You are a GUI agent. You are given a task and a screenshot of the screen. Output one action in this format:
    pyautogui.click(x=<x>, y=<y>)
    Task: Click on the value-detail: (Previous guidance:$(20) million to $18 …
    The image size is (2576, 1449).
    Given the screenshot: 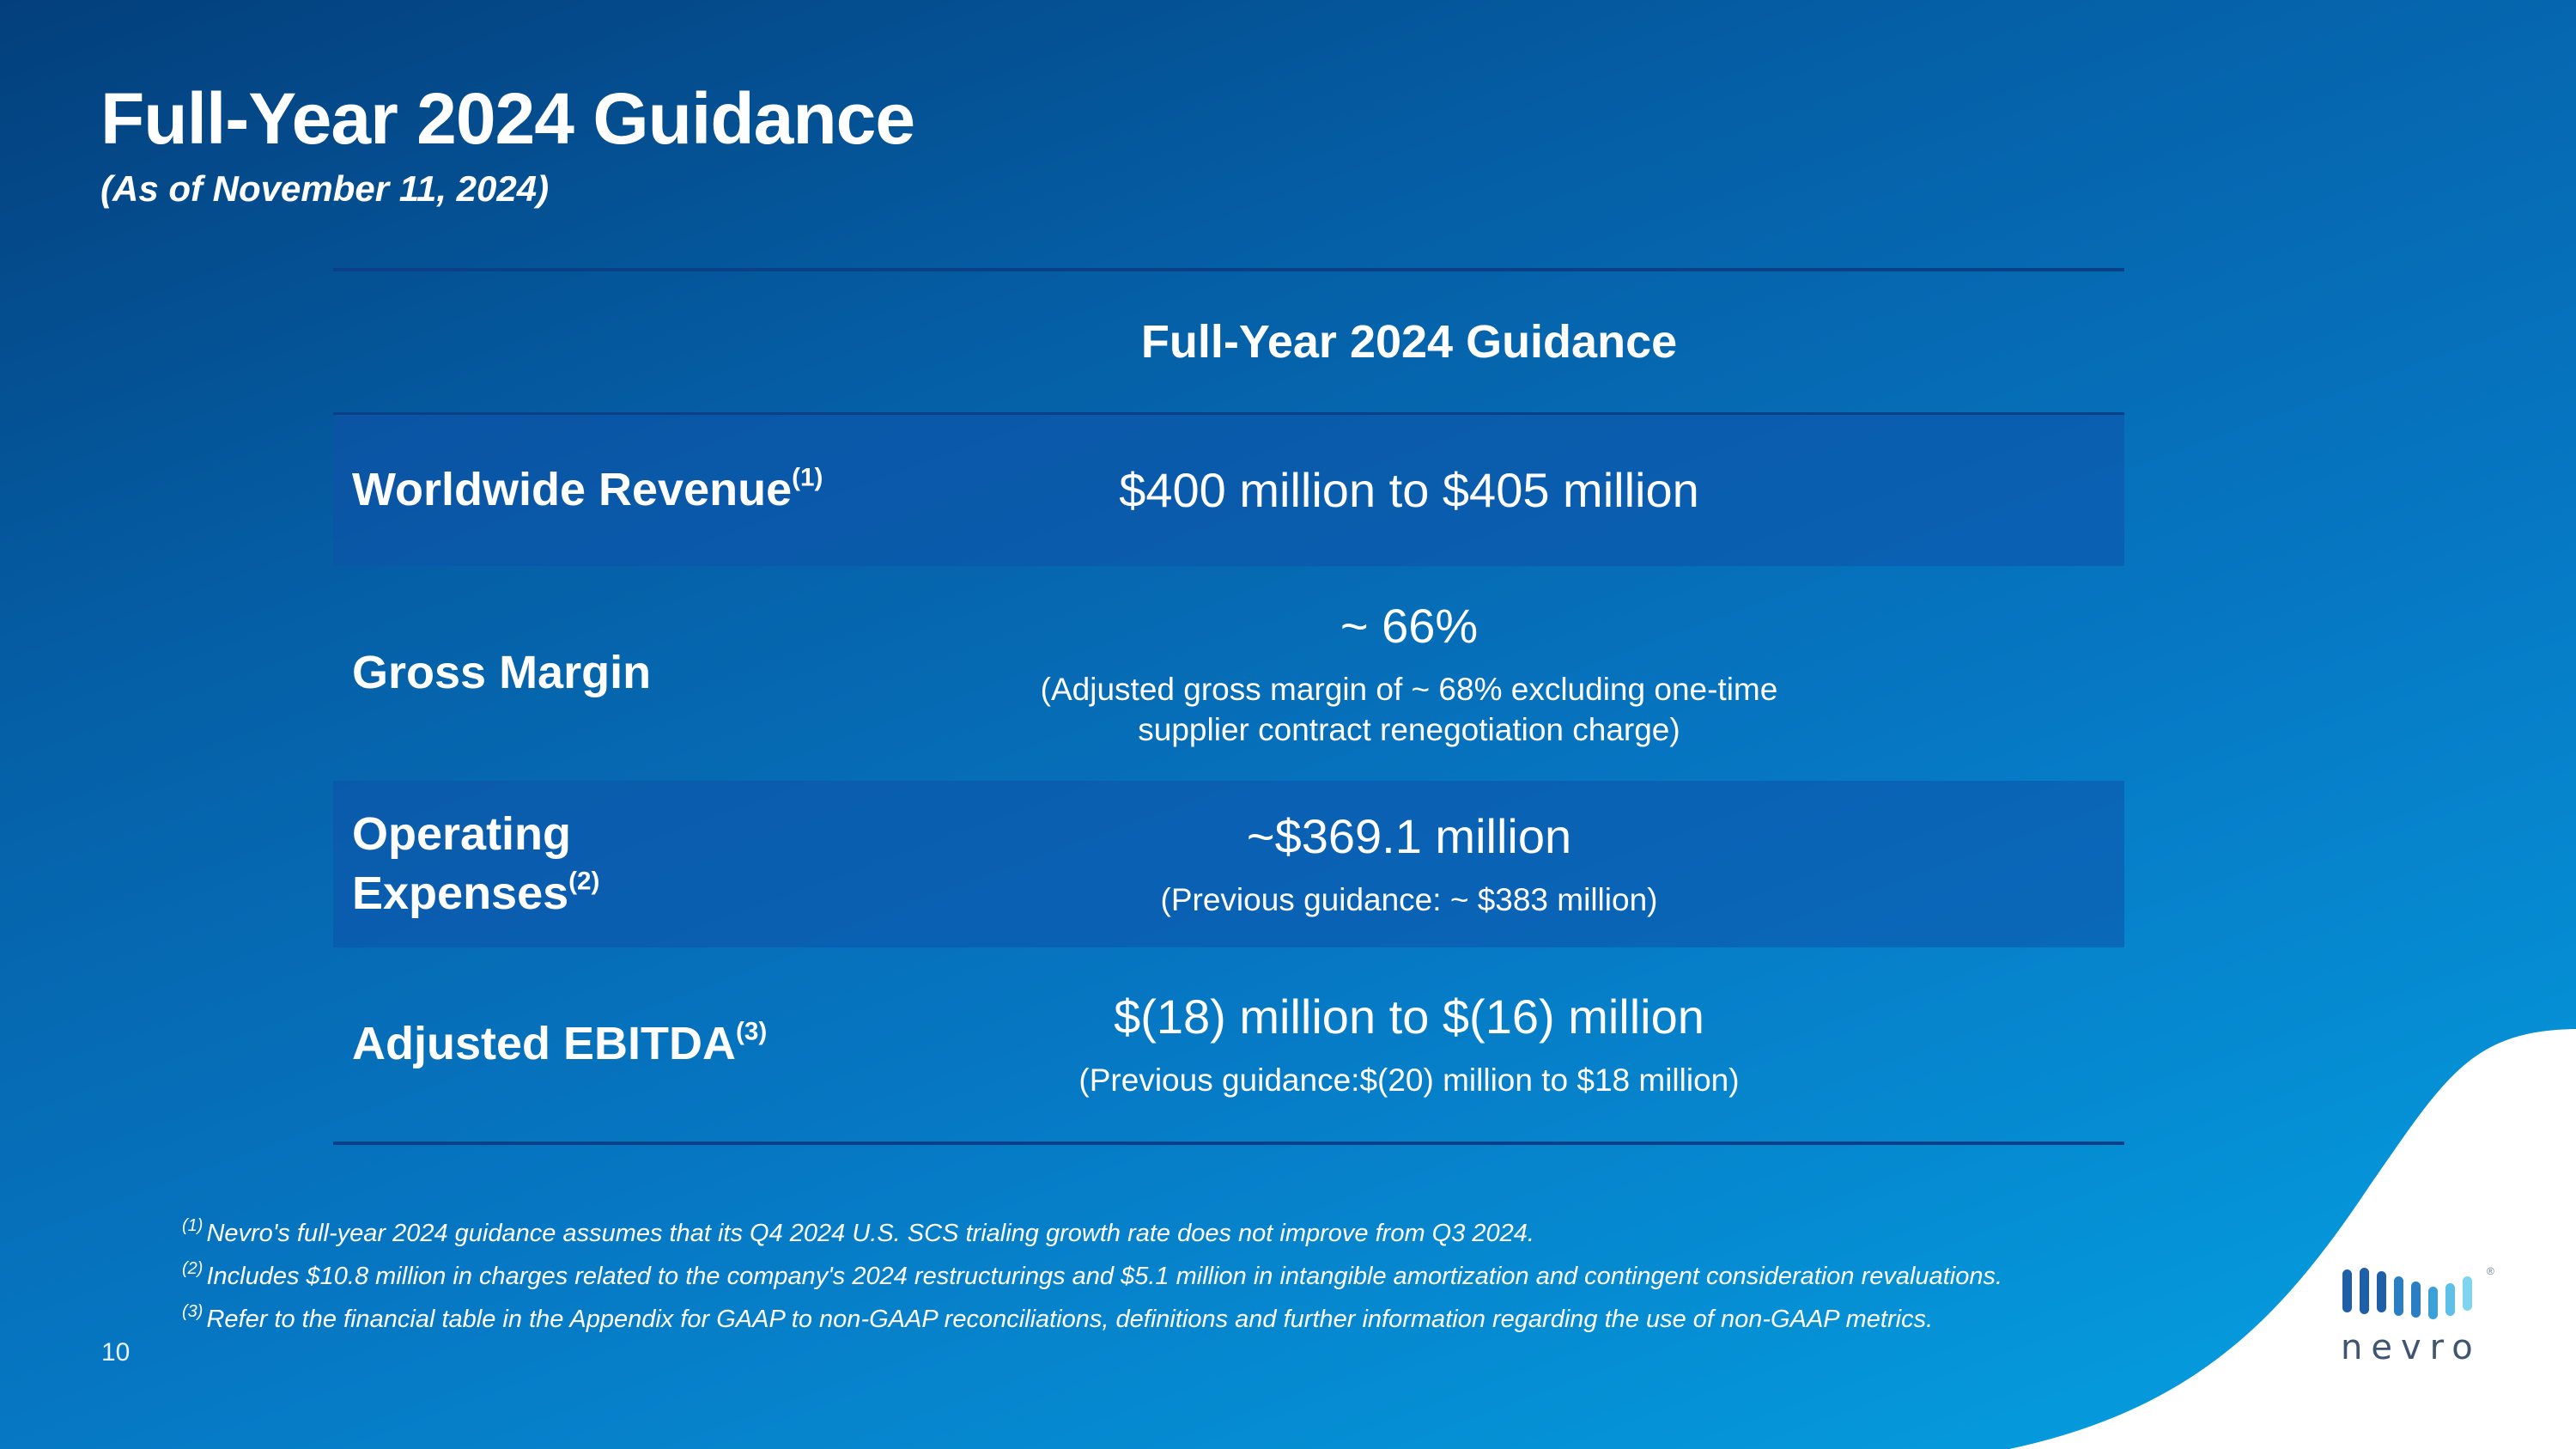 What is the action you would take?
    pyautogui.click(x=1409, y=1080)
    